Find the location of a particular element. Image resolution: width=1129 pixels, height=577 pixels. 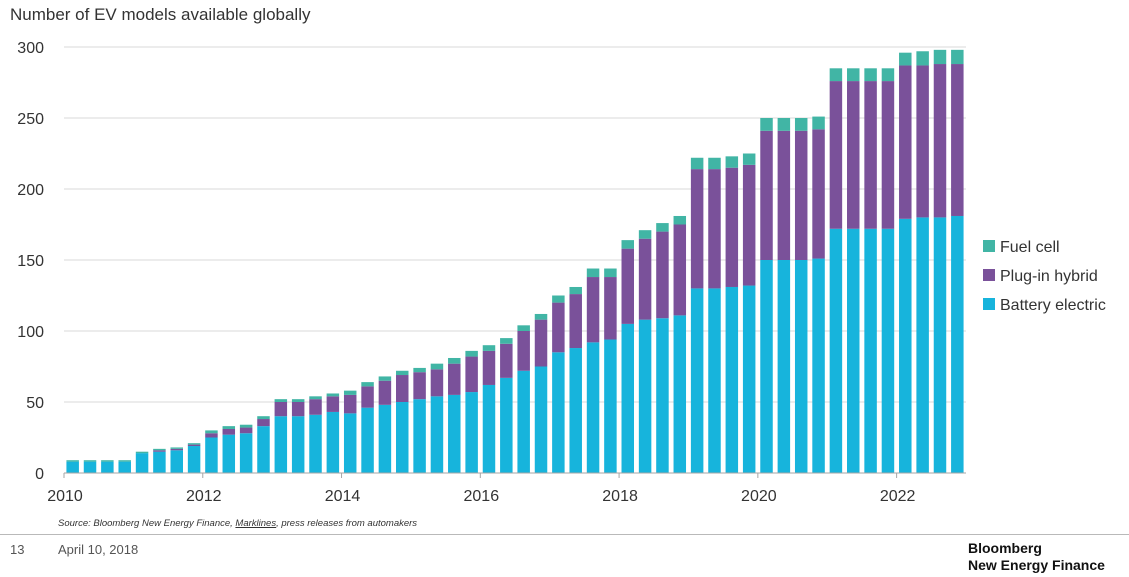

footer-date: April 10, 2018 is located at coordinates (98, 549).